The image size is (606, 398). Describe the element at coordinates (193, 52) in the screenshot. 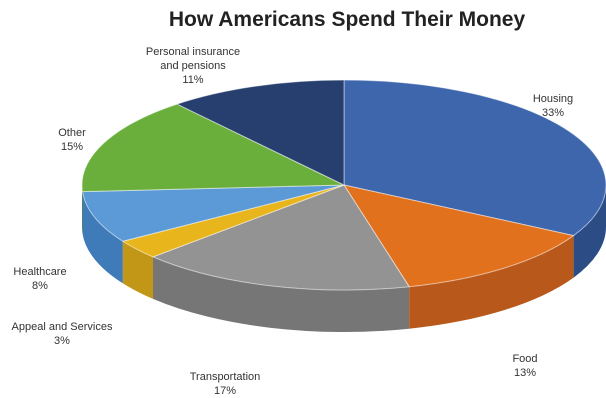

I see `slice-name: Personal insurance` at that location.